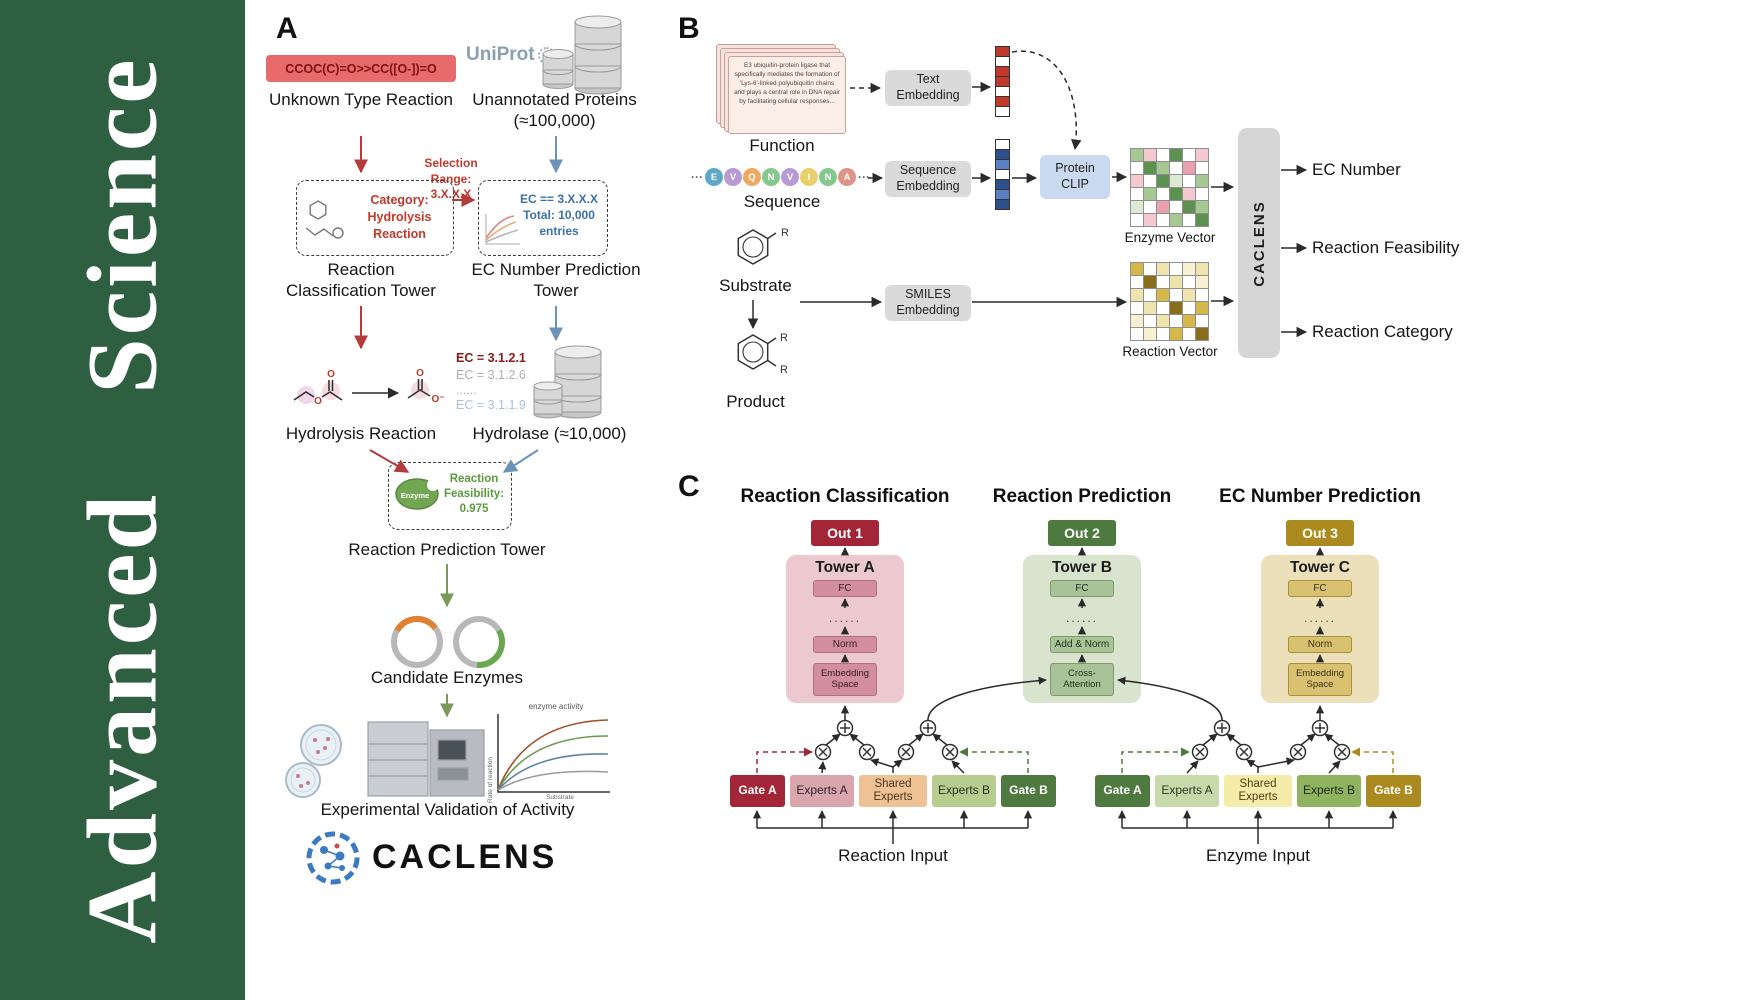  Describe the element at coordinates (1170, 351) in the screenshot. I see `reaction-vector-label: Reaction Vector` at that location.